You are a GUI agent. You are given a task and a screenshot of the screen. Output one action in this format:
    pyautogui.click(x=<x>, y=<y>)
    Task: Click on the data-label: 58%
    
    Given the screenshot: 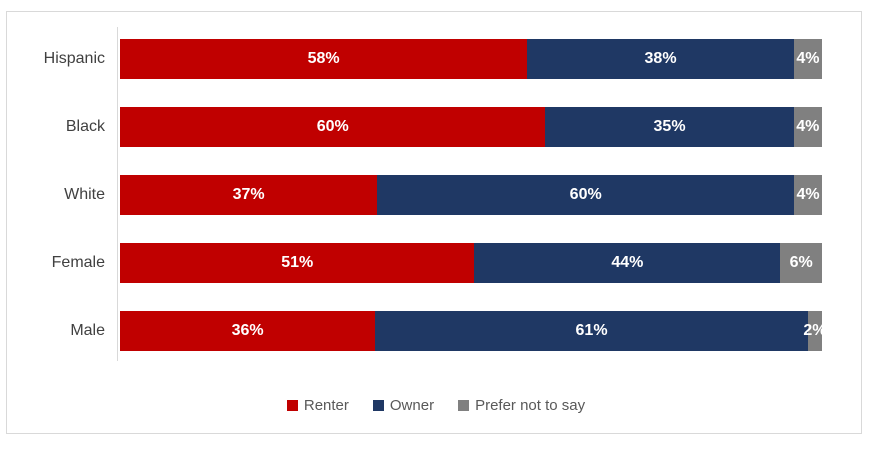 What is the action you would take?
    pyautogui.click(x=323, y=58)
    